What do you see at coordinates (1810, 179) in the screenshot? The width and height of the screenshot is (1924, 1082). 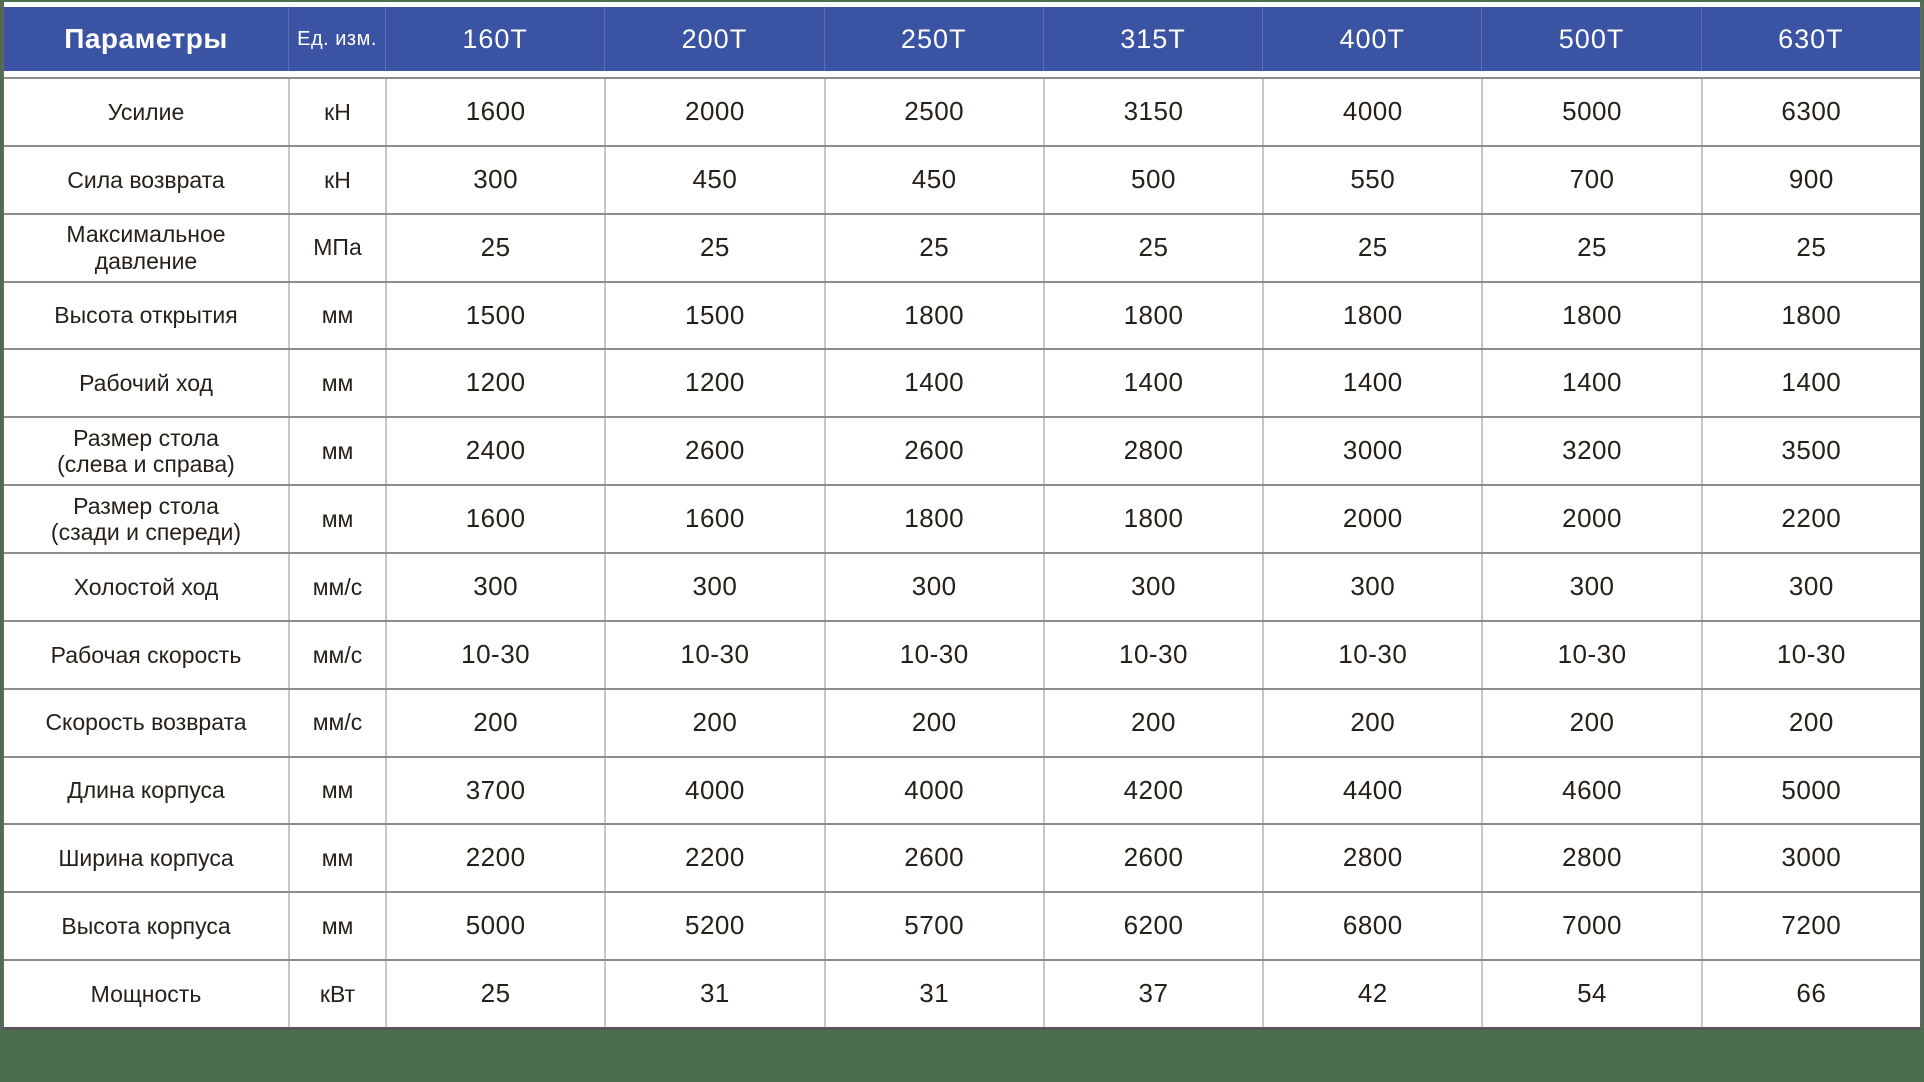 I see `value-cell: 900` at bounding box center [1810, 179].